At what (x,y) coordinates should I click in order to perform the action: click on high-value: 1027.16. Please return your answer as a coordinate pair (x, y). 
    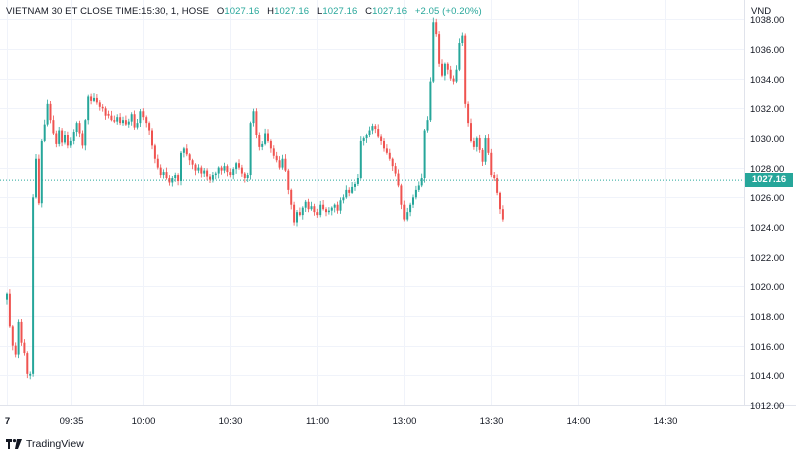
    Looking at the image, I should click on (292, 11).